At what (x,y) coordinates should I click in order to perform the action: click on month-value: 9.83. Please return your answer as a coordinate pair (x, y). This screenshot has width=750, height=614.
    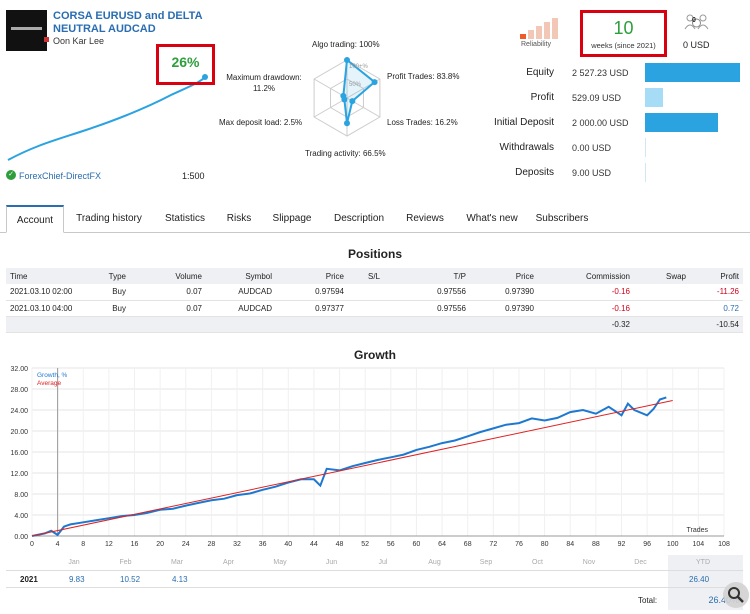
    Looking at the image, I should click on (77, 579).